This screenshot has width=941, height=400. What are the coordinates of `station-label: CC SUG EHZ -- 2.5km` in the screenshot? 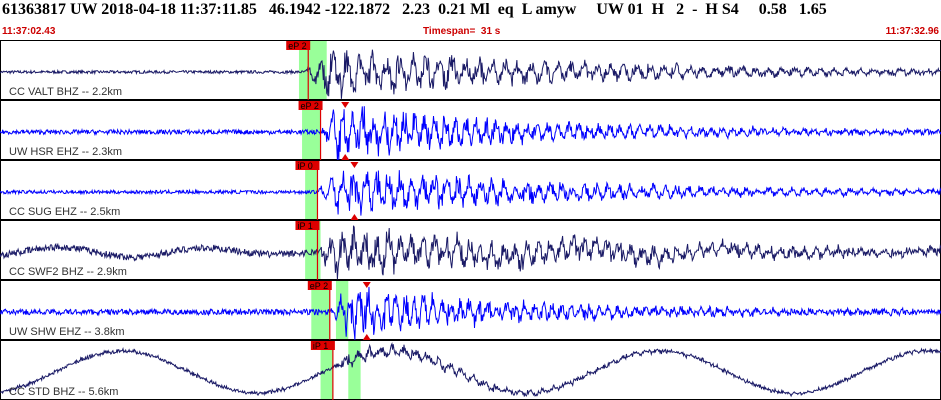 It's located at (64, 212).